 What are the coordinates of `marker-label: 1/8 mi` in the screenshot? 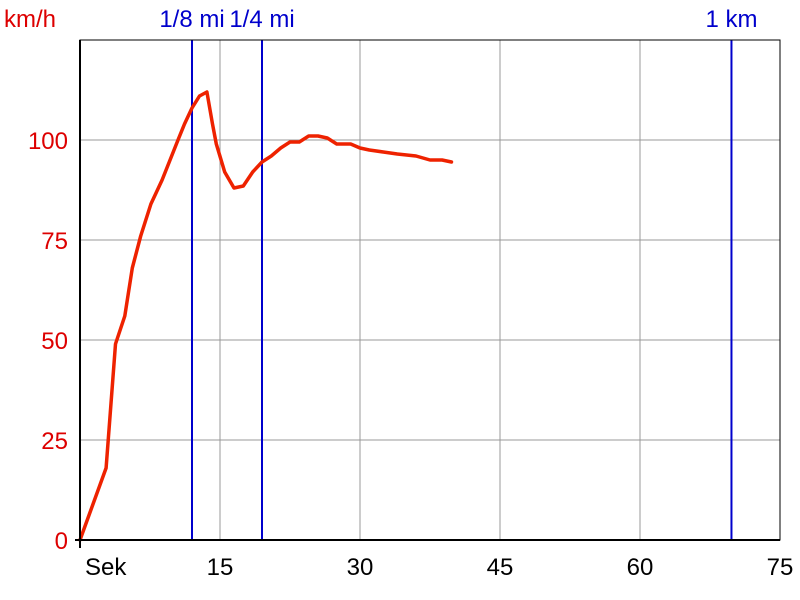 It's located at (191, 19).